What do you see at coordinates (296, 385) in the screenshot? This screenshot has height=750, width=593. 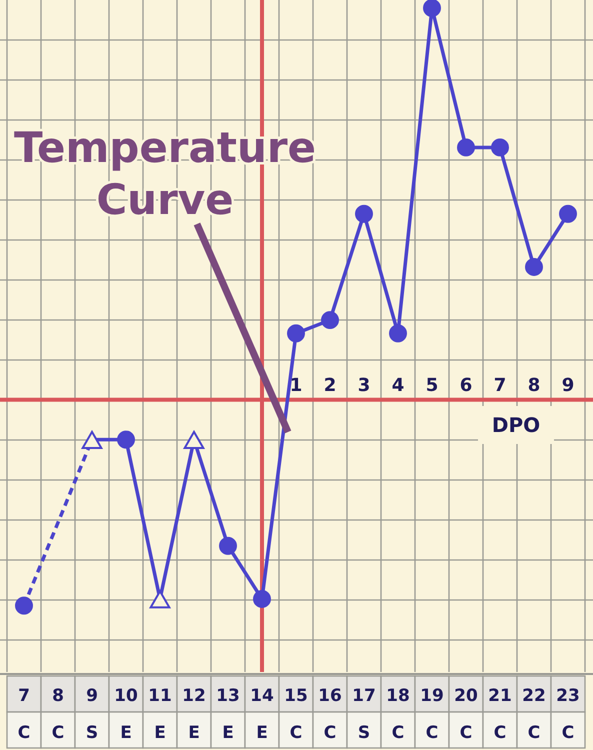 I see `annotation: 1` at bounding box center [296, 385].